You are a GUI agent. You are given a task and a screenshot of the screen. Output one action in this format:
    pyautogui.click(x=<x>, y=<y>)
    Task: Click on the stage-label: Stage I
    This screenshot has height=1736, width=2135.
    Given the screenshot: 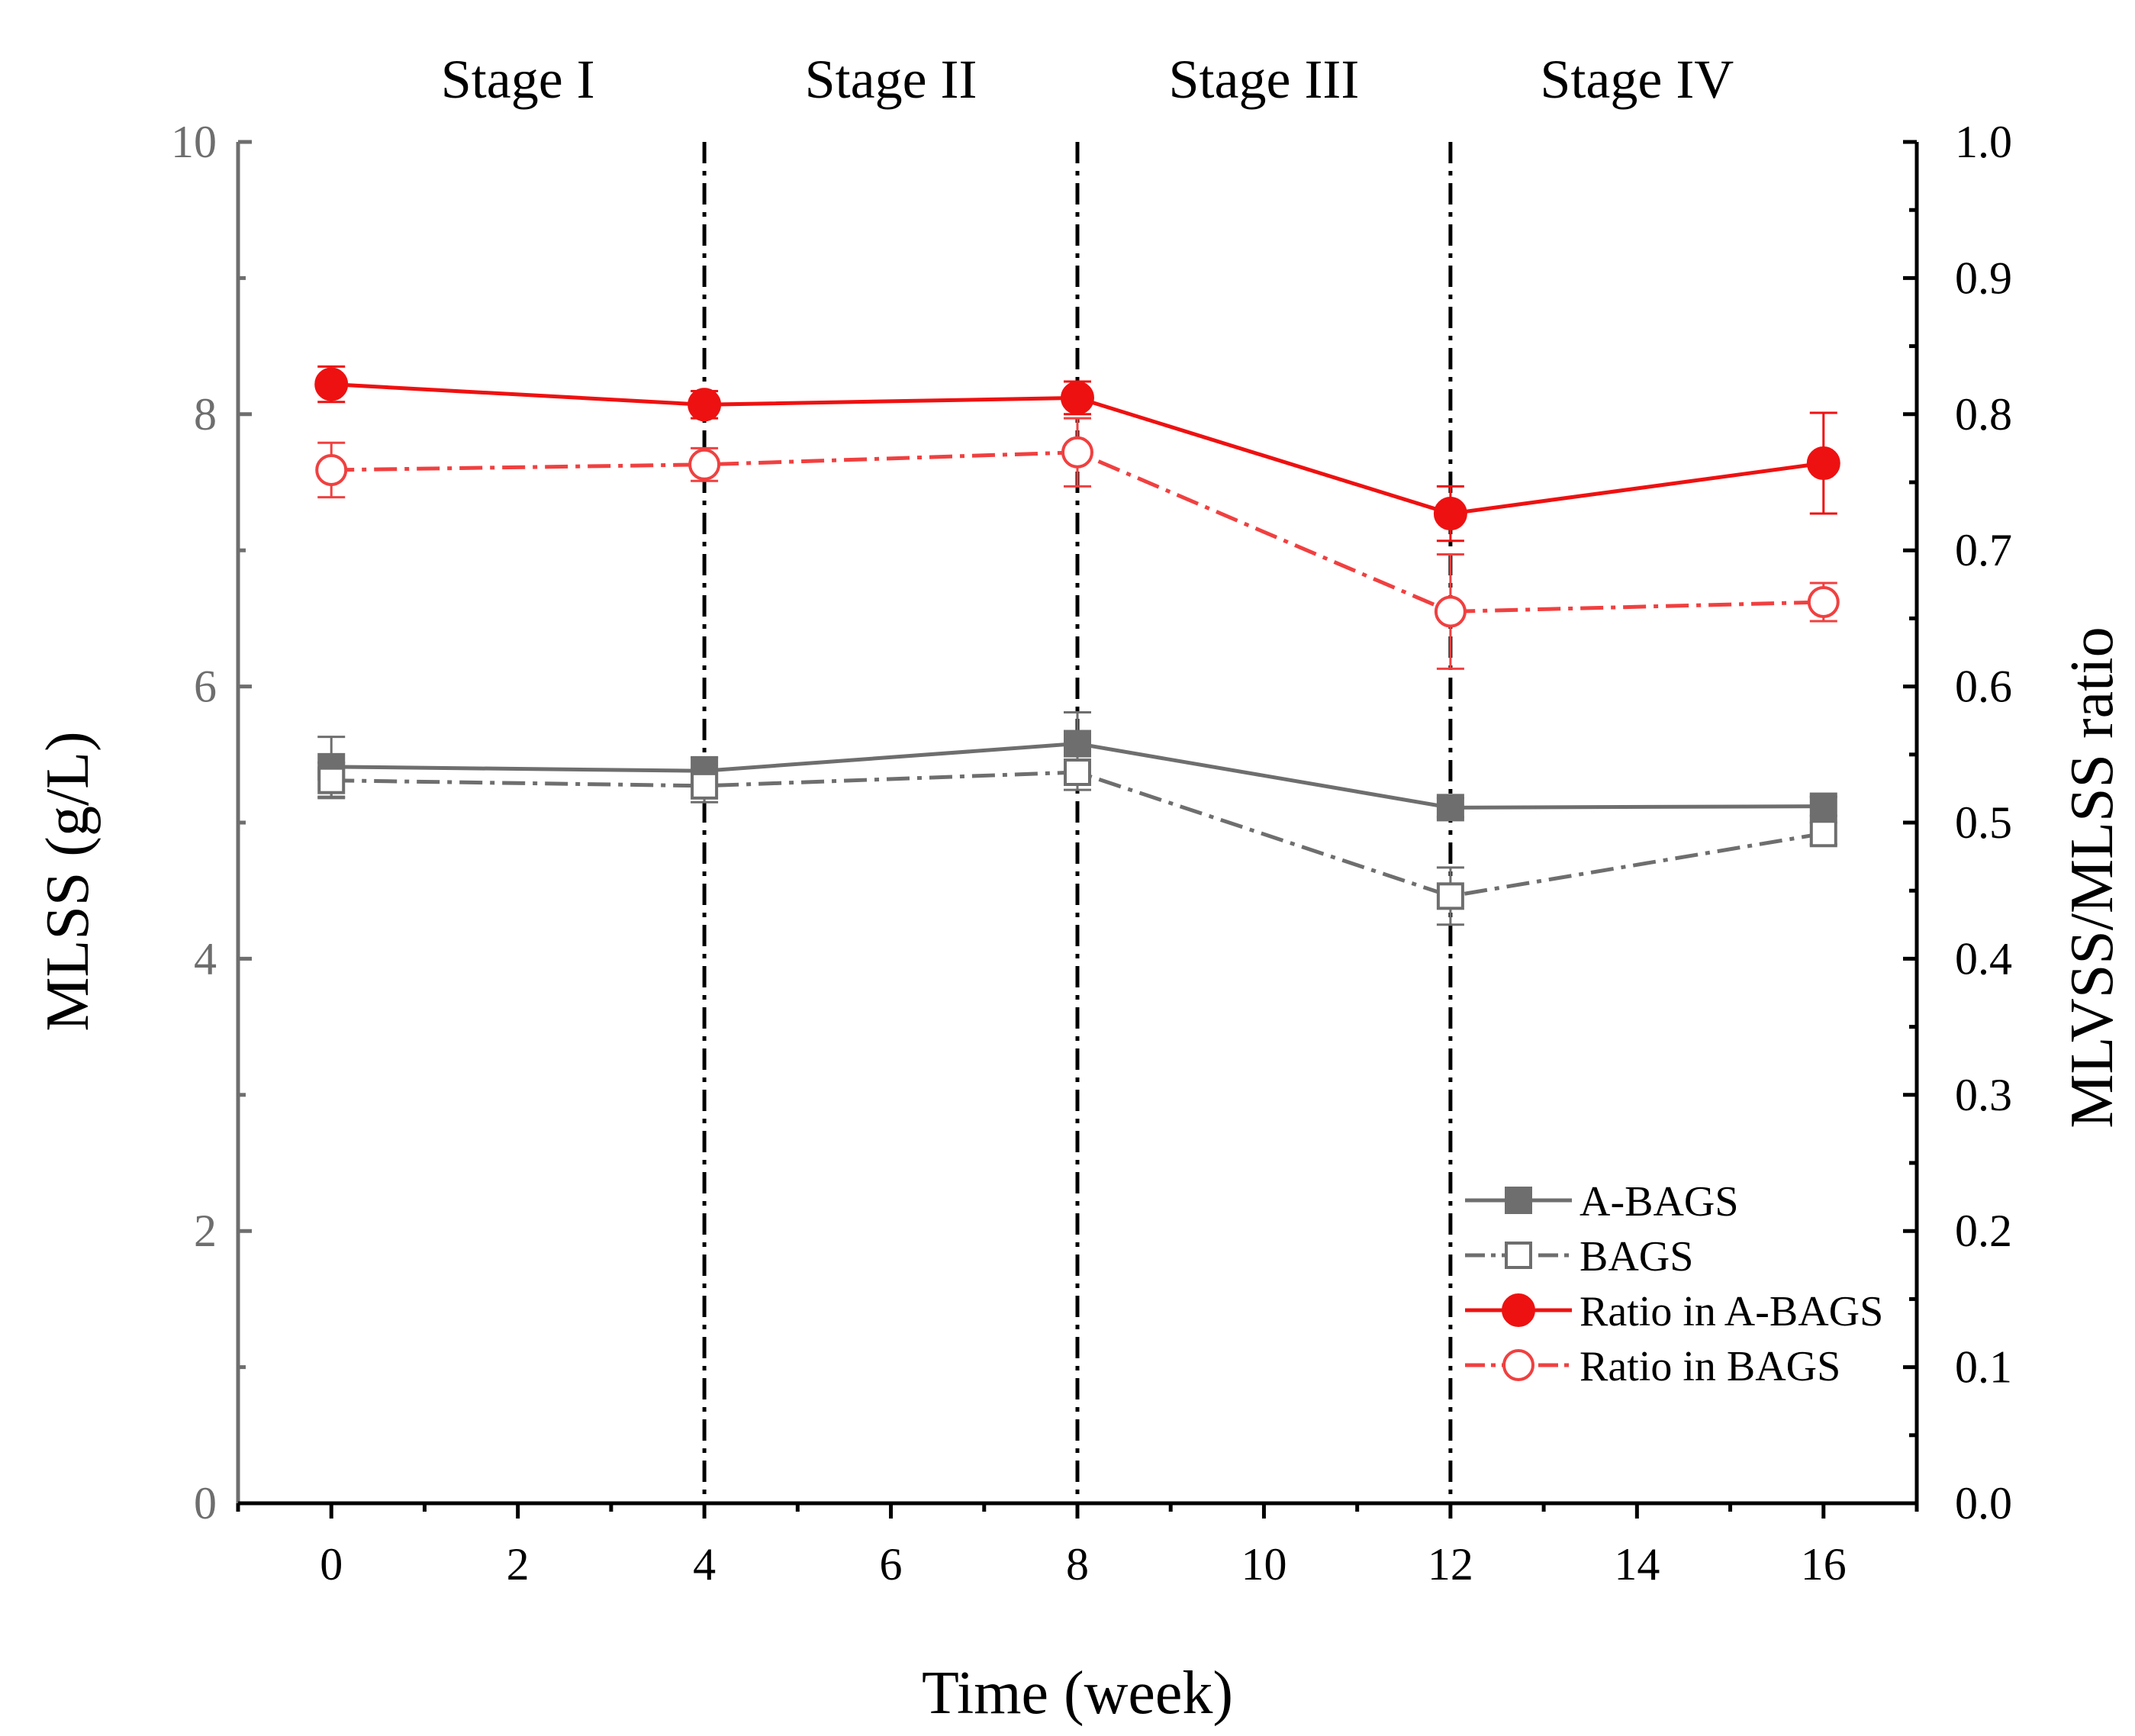 What is the action you would take?
    pyautogui.click(x=518, y=79)
    